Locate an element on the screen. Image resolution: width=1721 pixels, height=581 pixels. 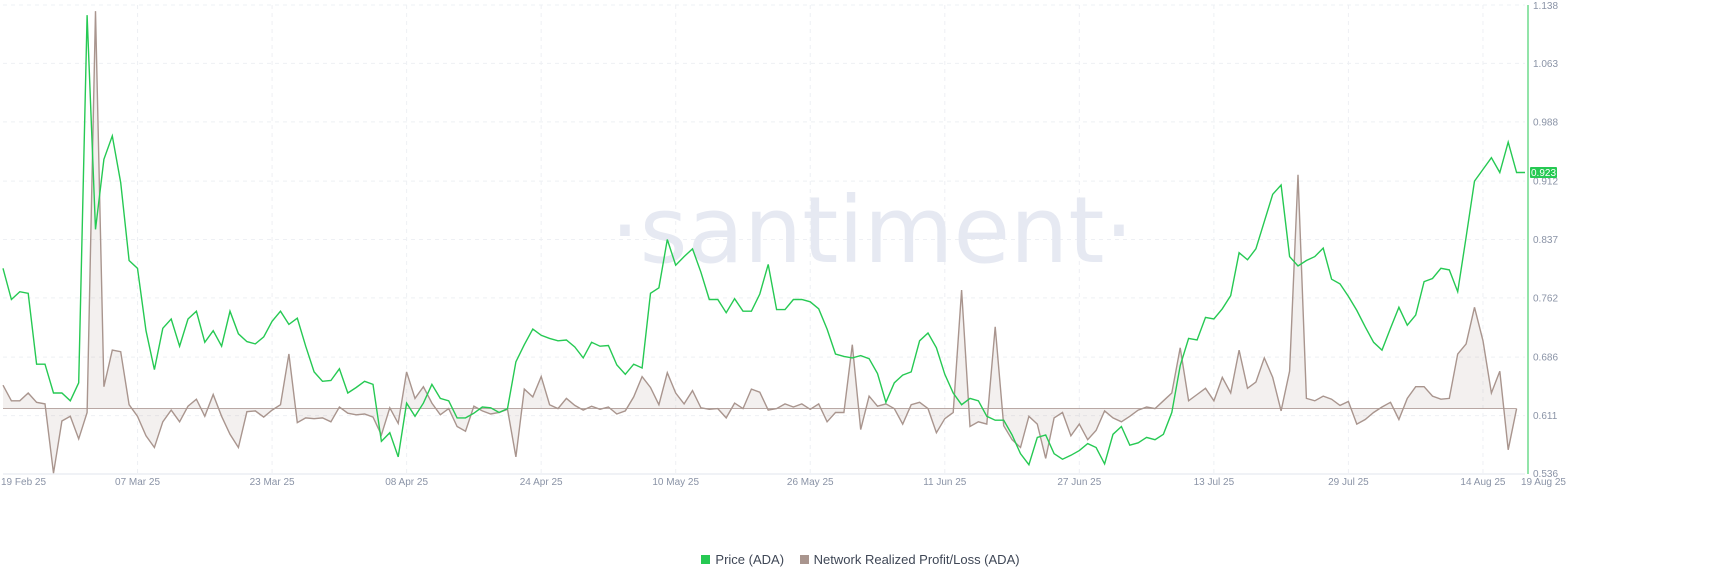
current-price-badge-bg is located at coordinates (1543, 172).